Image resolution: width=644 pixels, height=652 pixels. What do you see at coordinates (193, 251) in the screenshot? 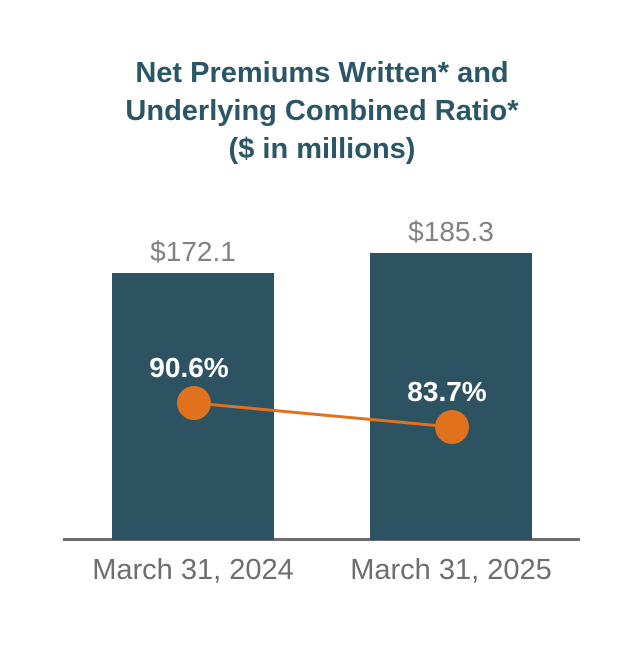
I see `bar-value-label-1: $172.1` at bounding box center [193, 251].